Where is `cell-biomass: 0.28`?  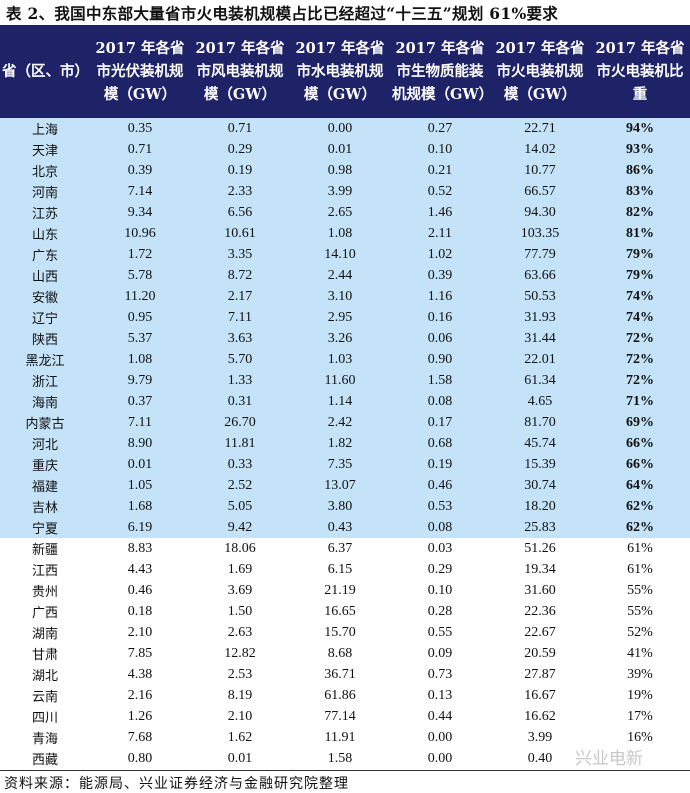
cell-biomass: 0.28 is located at coordinates (440, 611).